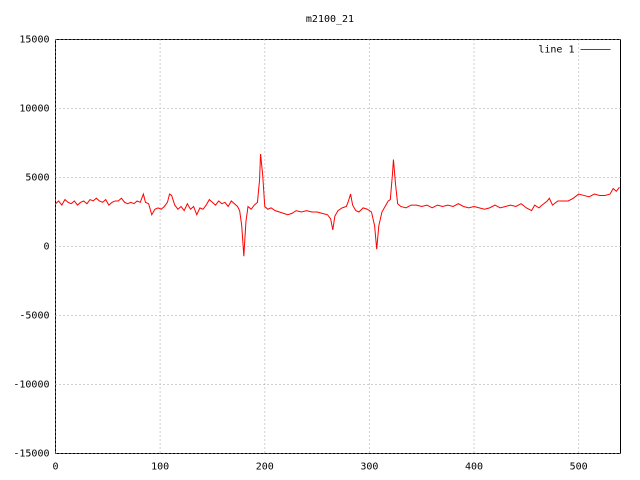 The width and height of the screenshot is (640, 480). Describe the element at coordinates (34, 316) in the screenshot. I see `y-tick-label: -5000` at that location.